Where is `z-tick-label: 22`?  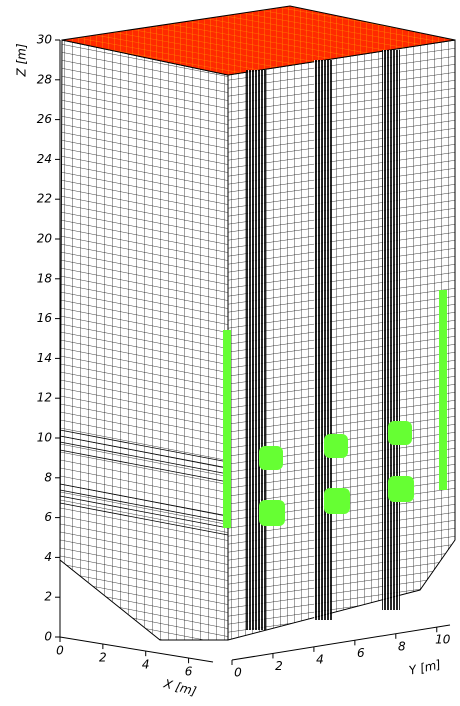
z-tick-label: 22 is located at coordinates (44, 199).